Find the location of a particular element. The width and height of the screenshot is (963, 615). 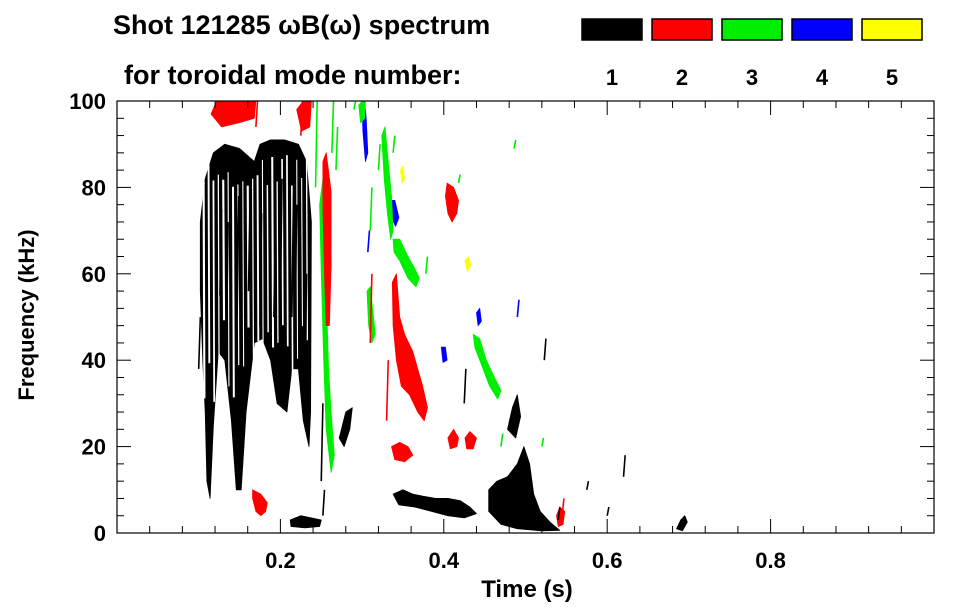

mode-number-legend: 1 2 3 4 5 is located at coordinates (752, 54).